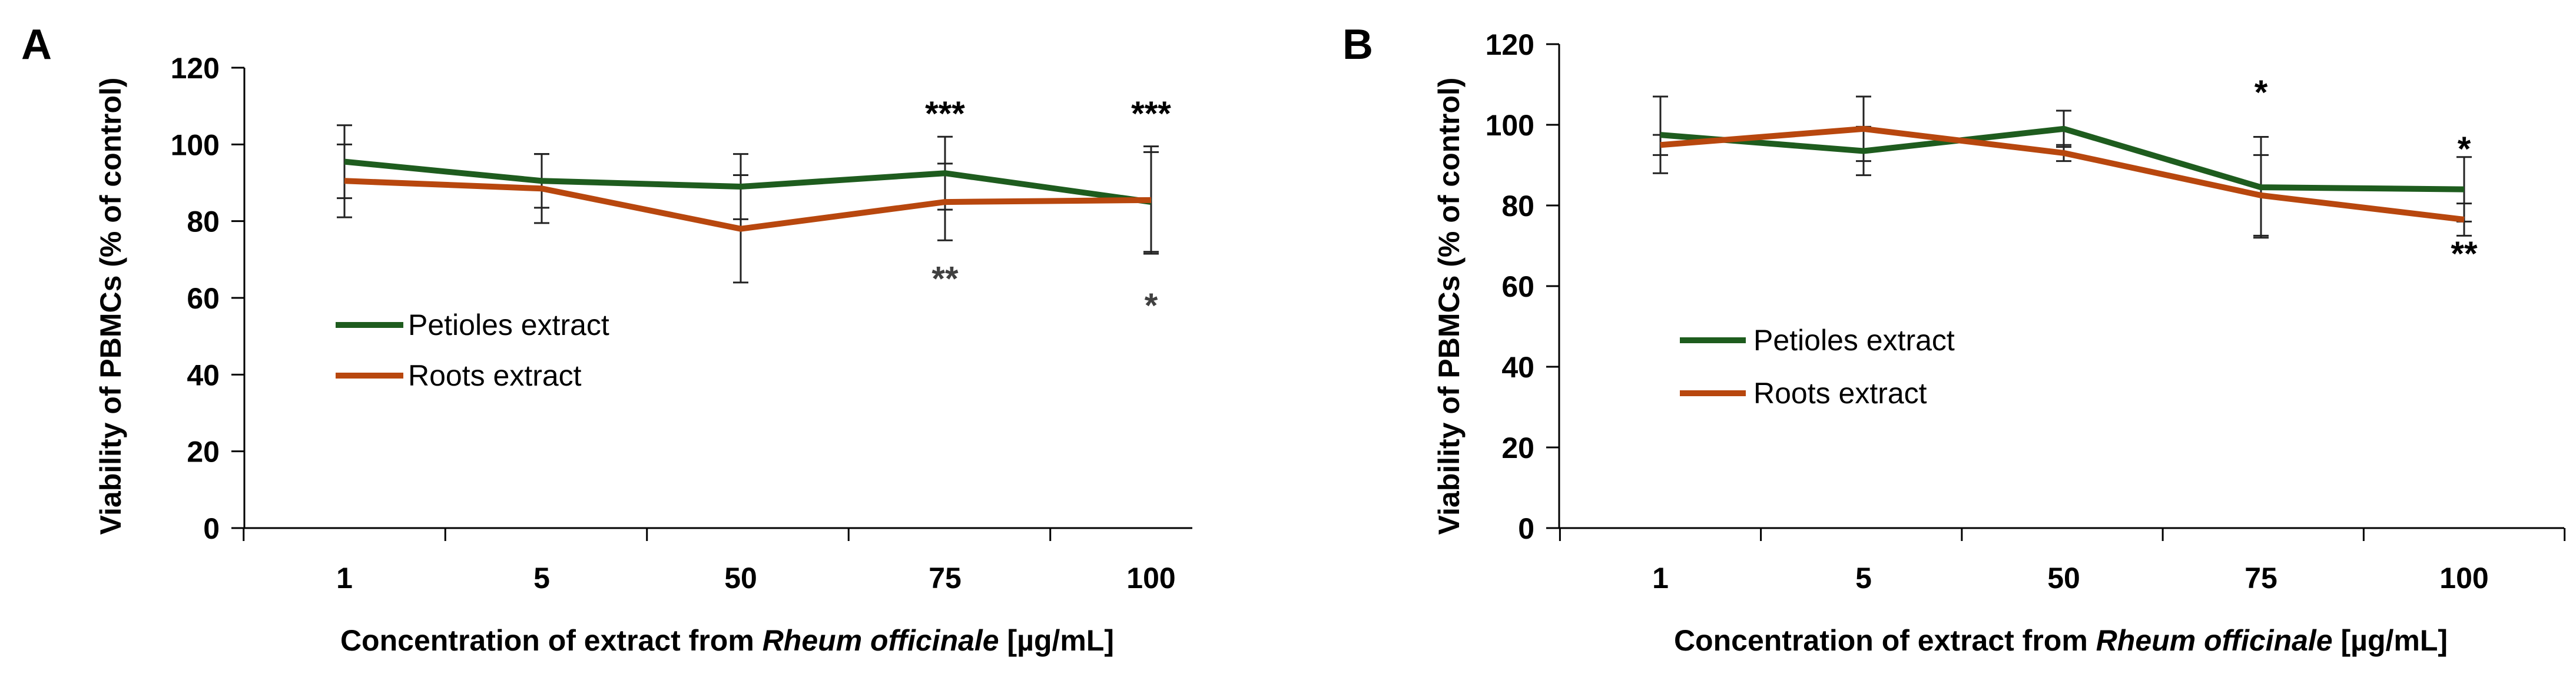 The width and height of the screenshot is (2576, 677). Describe the element at coordinates (110, 306) in the screenshot. I see `panel-a-y-axis-title: Viability of PBMCs (% of control)` at that location.